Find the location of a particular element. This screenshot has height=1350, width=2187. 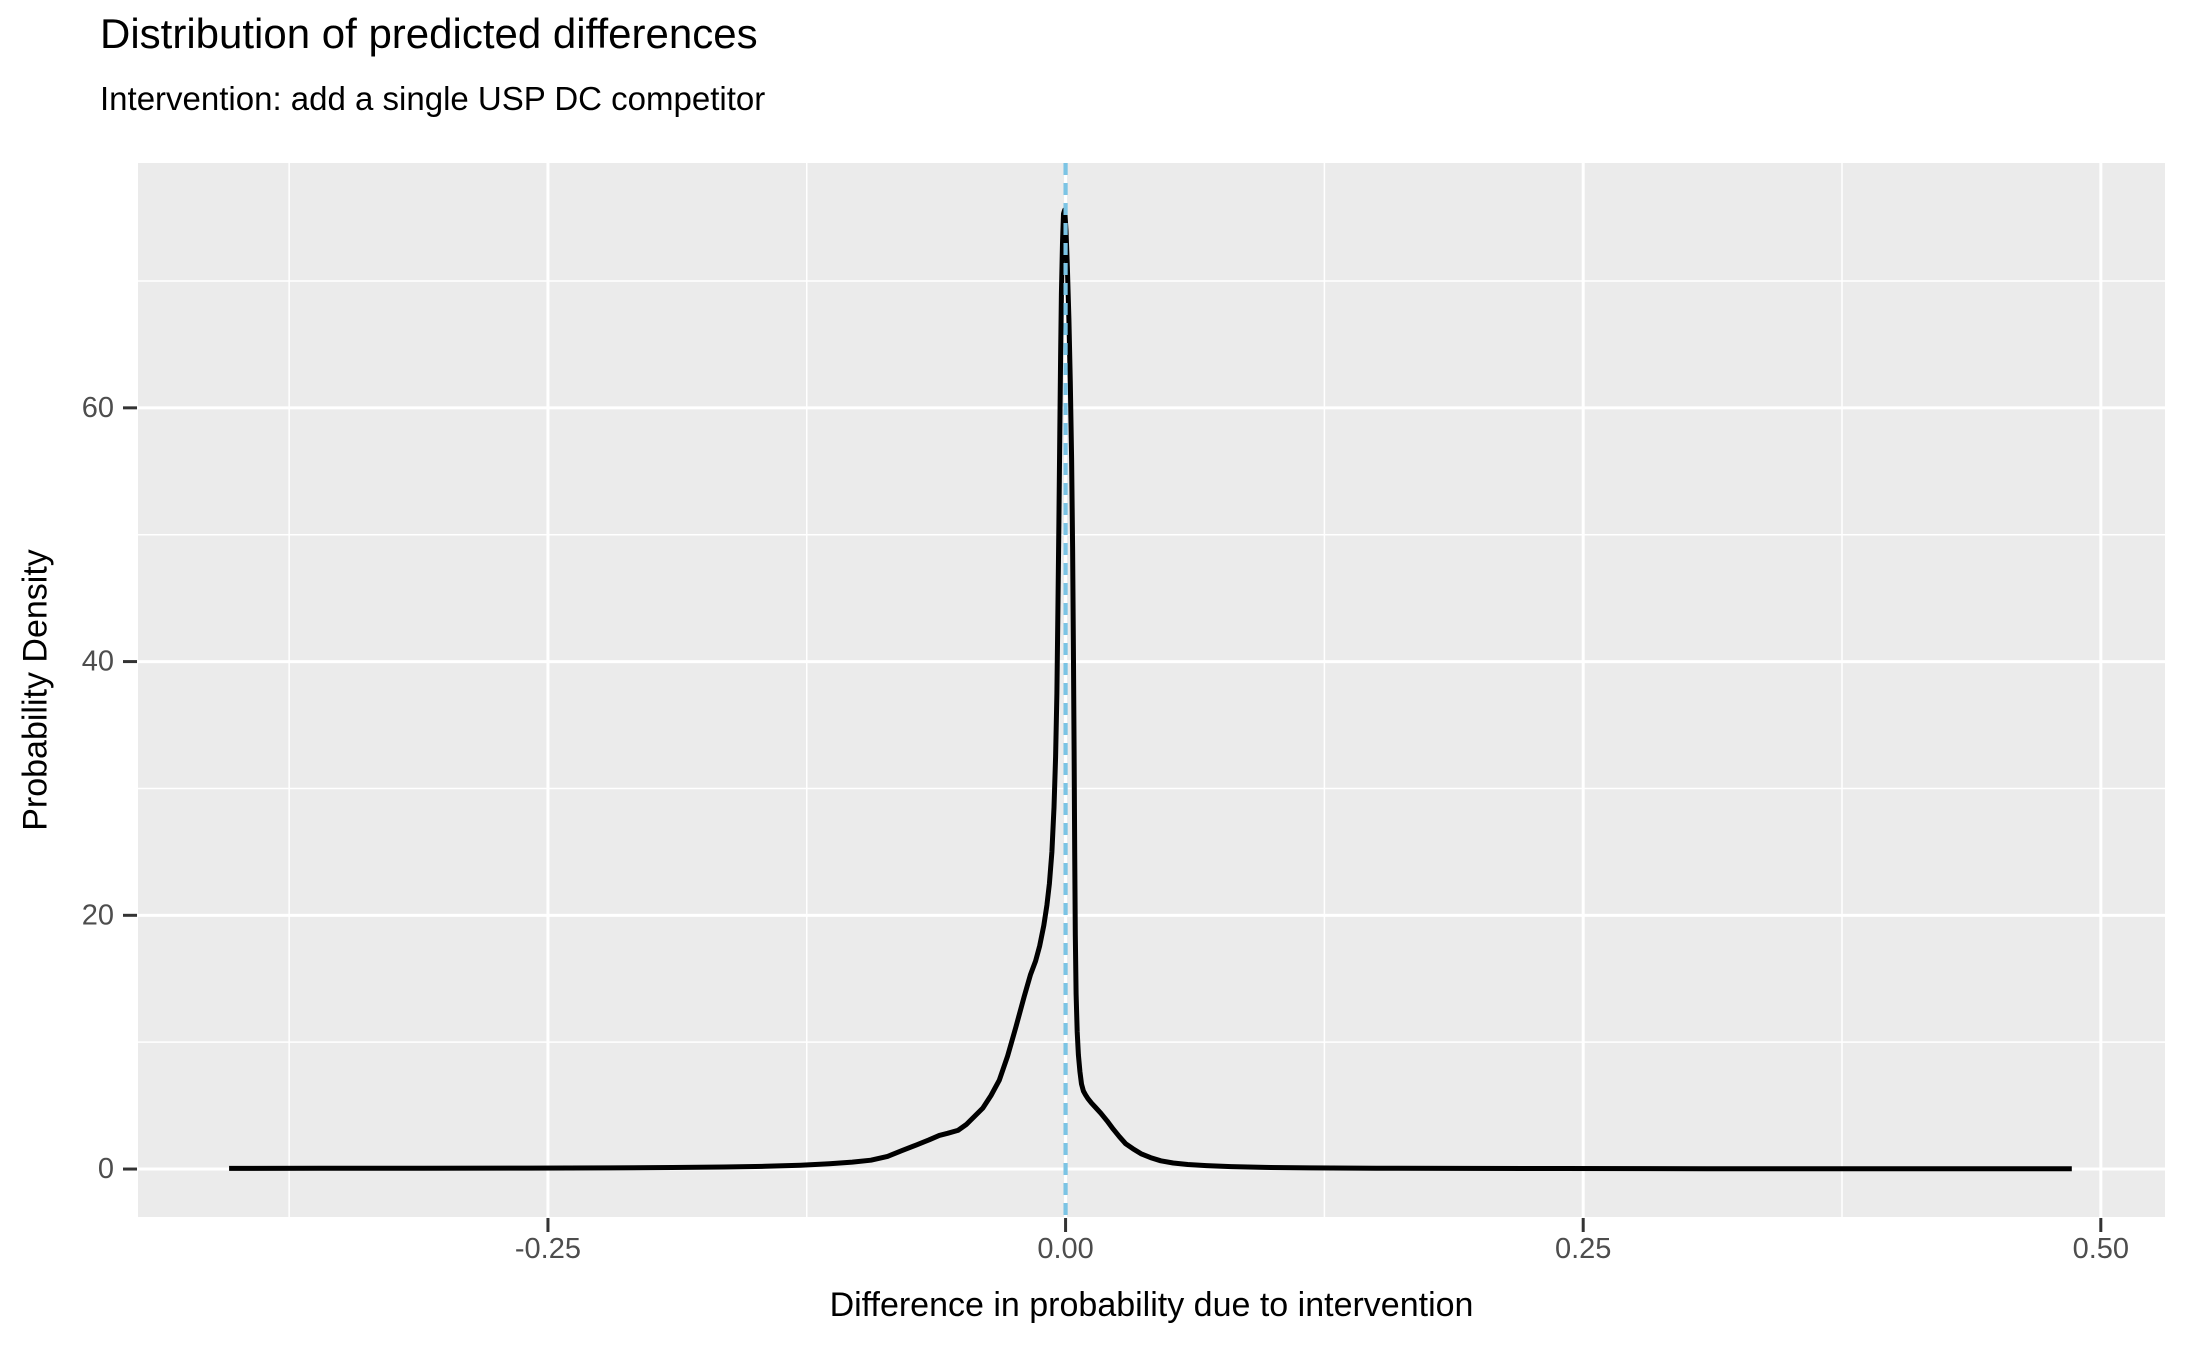

plot-title: Distribution of predicted differences is located at coordinates (429, 33).